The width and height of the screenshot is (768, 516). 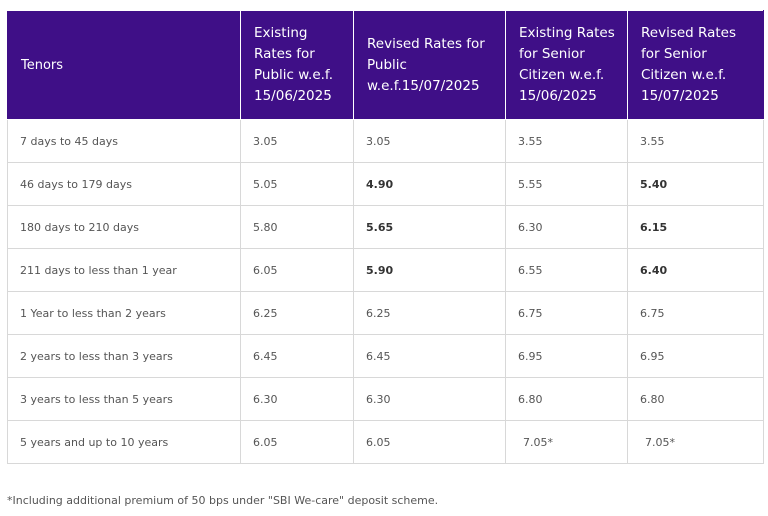 I want to click on tenor-cell: 211 days to less than 1 year, so click(x=124, y=270).